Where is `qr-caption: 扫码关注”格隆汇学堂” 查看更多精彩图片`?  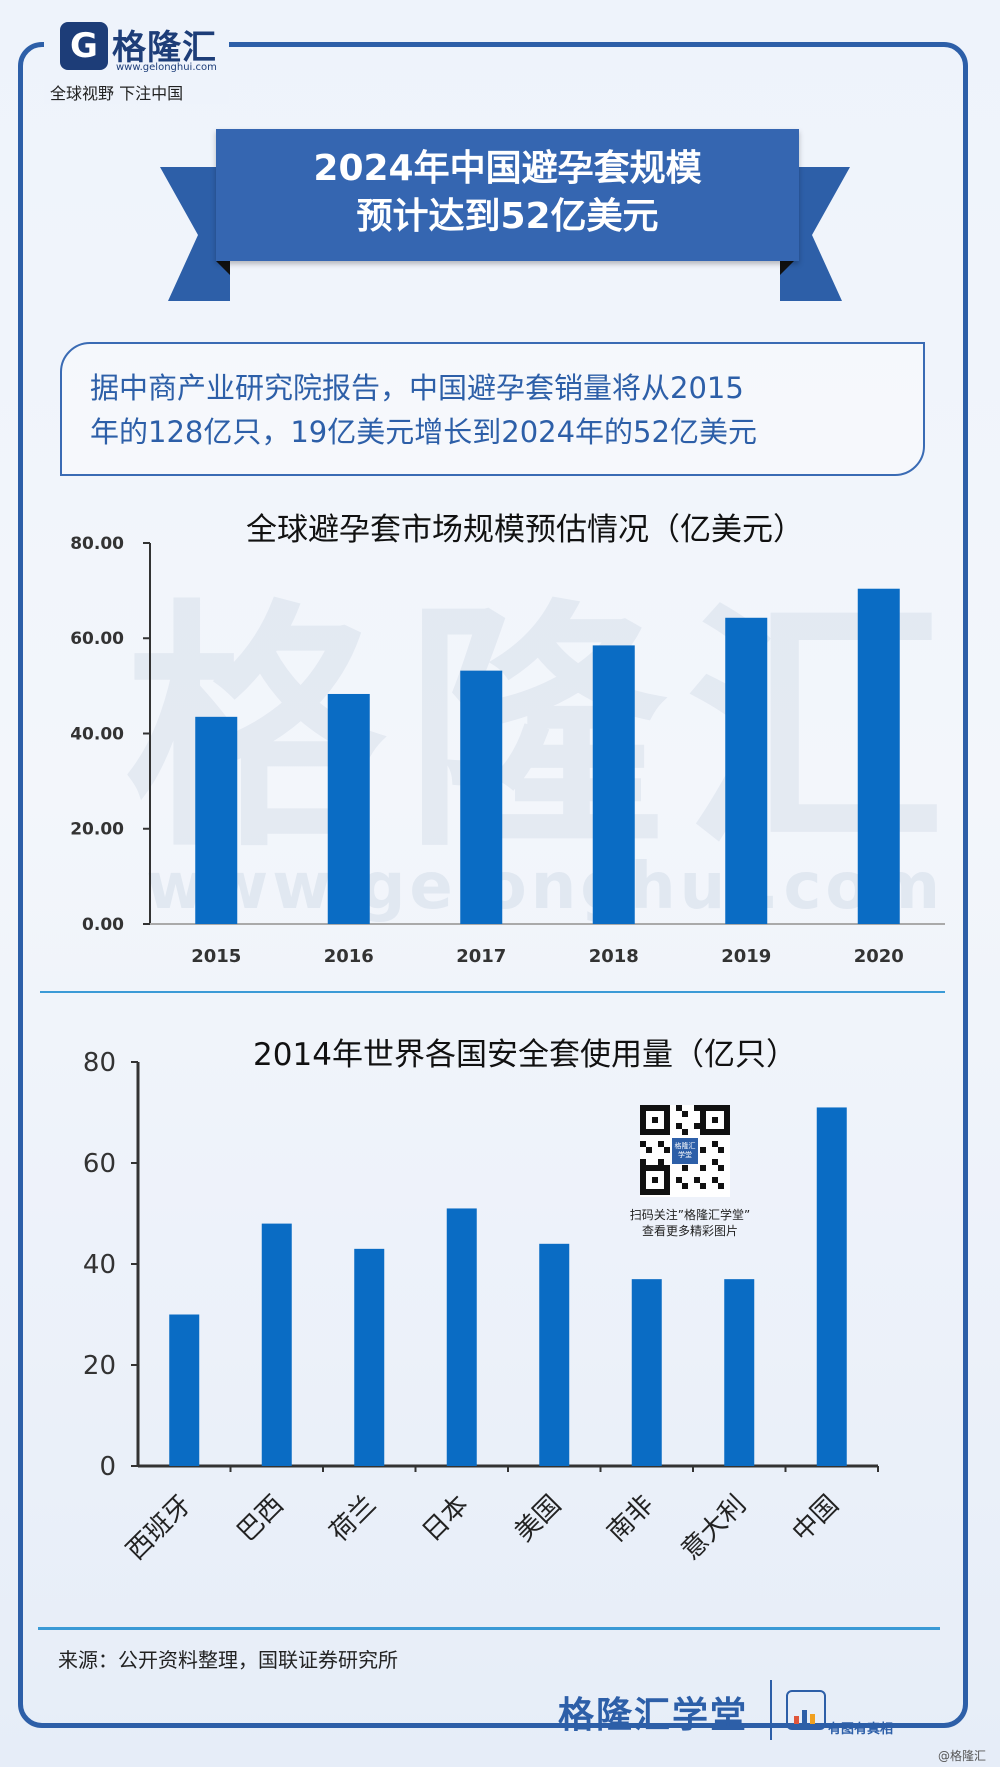
qr-caption: 扫码关注”格隆汇学堂” 查看更多精彩图片 is located at coordinates (690, 1223).